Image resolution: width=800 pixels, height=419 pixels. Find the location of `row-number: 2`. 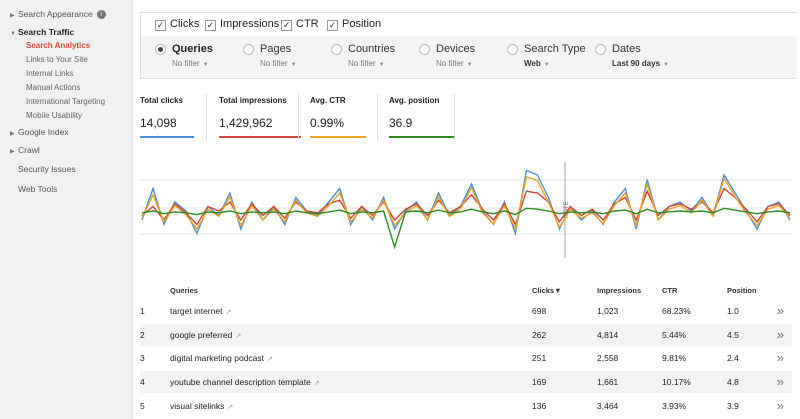

row-number: 2 is located at coordinates (142, 335).